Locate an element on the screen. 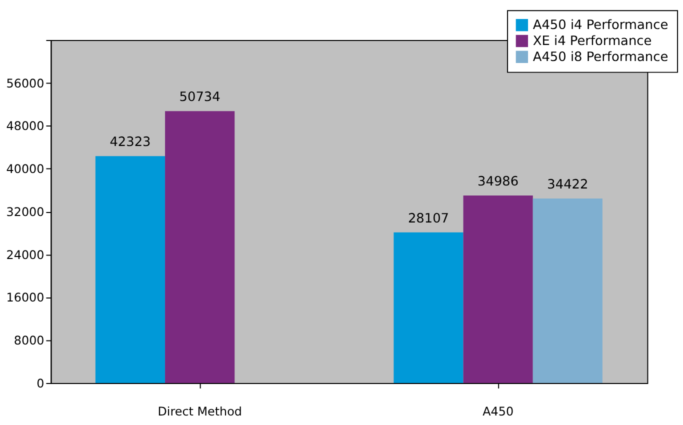 Image resolution: width=683 pixels, height=425 pixels. data-label: 34422 is located at coordinates (567, 185).